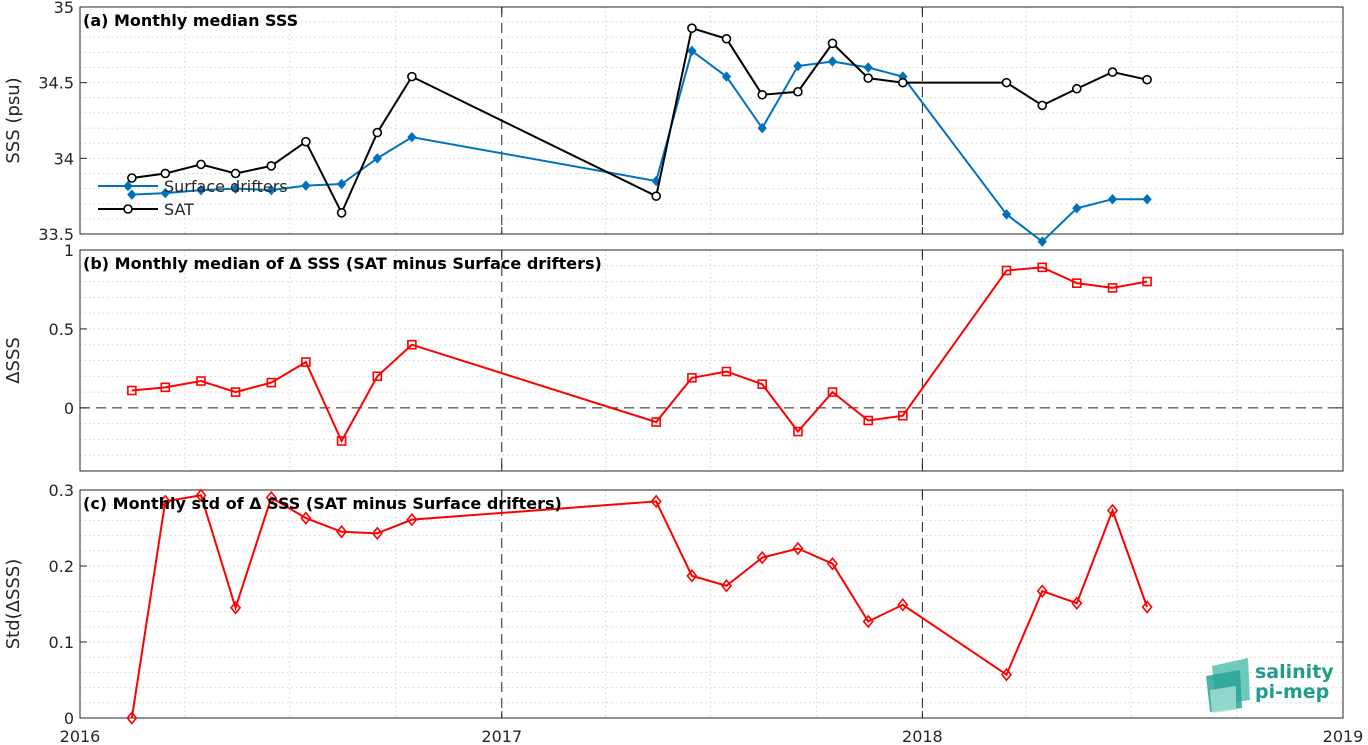 This screenshot has height=745, width=1368. Describe the element at coordinates (13, 120) in the screenshot. I see `y-axis-label-a: SSS (psu)` at that location.